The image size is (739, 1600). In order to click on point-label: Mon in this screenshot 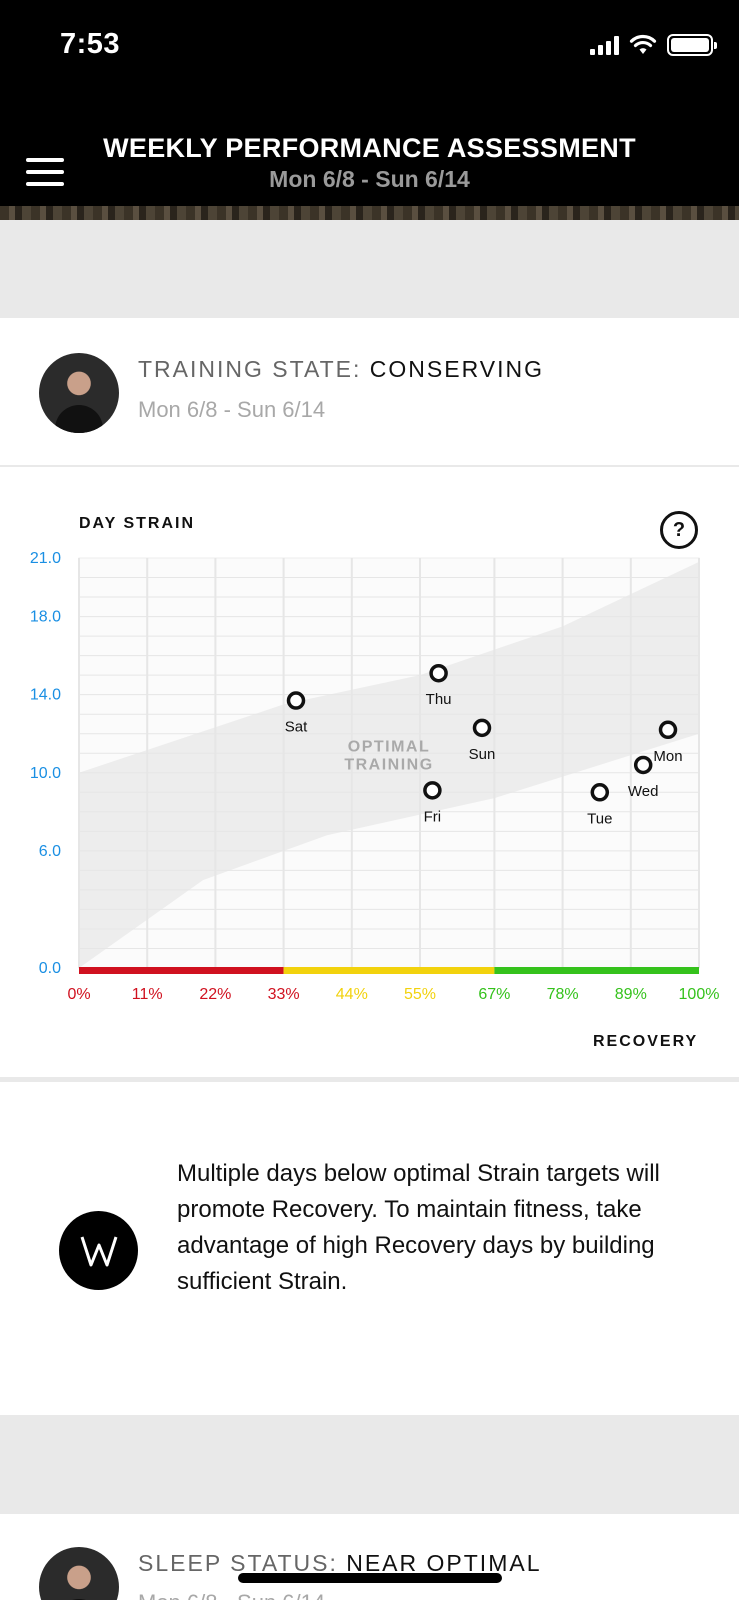, I will do `click(667, 756)`.